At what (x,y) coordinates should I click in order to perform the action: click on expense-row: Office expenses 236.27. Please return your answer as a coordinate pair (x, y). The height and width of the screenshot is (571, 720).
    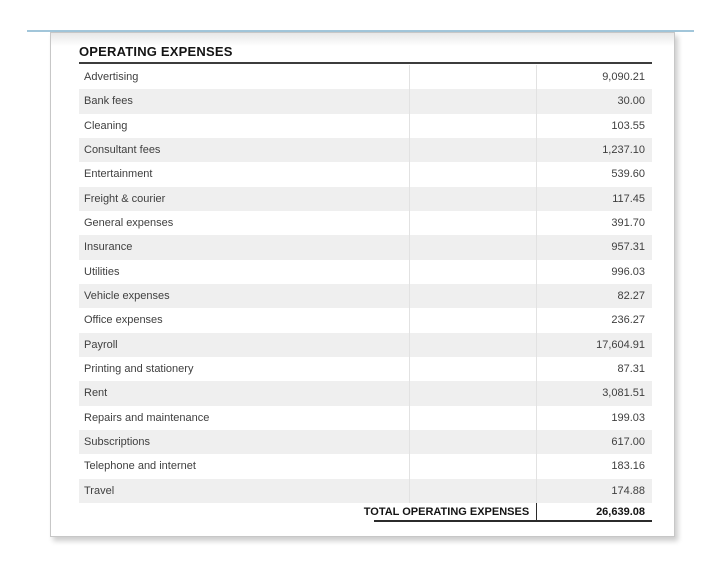
    Looking at the image, I should click on (365, 320).